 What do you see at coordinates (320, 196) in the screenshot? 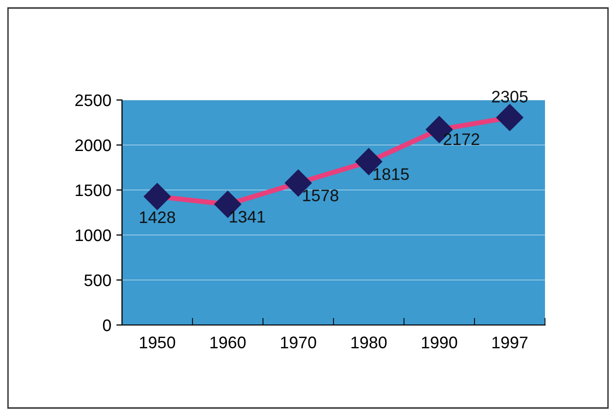
I see `data-label: 1578` at bounding box center [320, 196].